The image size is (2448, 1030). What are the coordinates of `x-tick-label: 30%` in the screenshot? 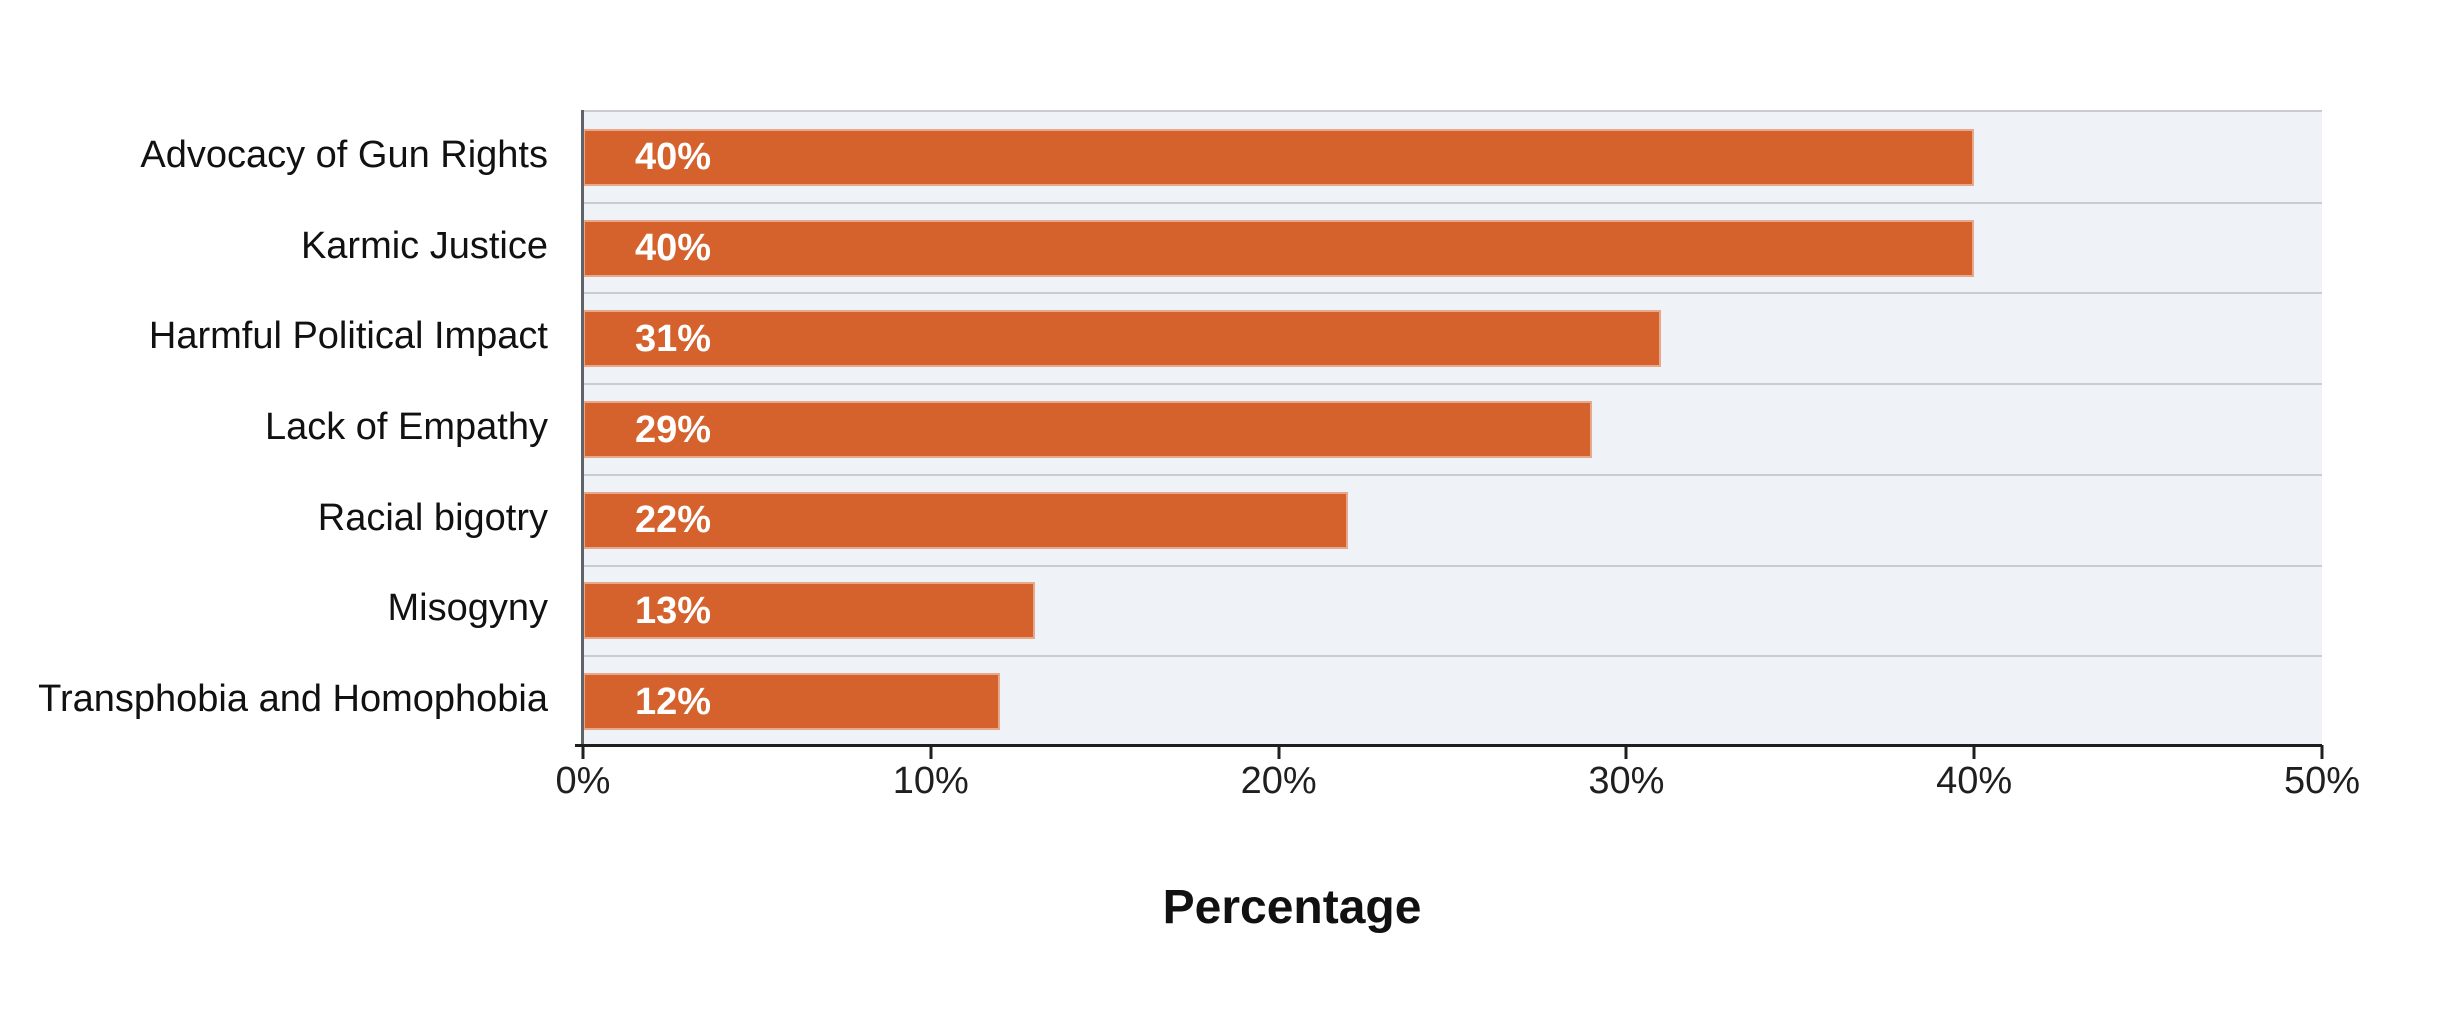 It's located at (1626, 781).